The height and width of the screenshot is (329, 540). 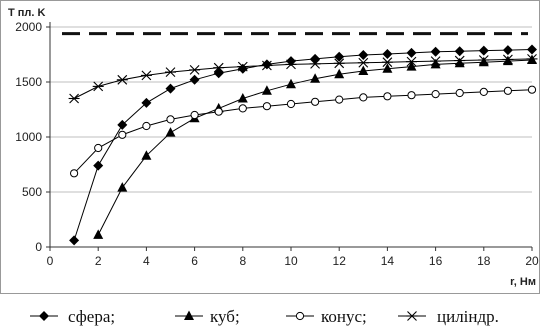 What do you see at coordinates (38, 247) in the screenshot?
I see `y-tick-label: 0` at bounding box center [38, 247].